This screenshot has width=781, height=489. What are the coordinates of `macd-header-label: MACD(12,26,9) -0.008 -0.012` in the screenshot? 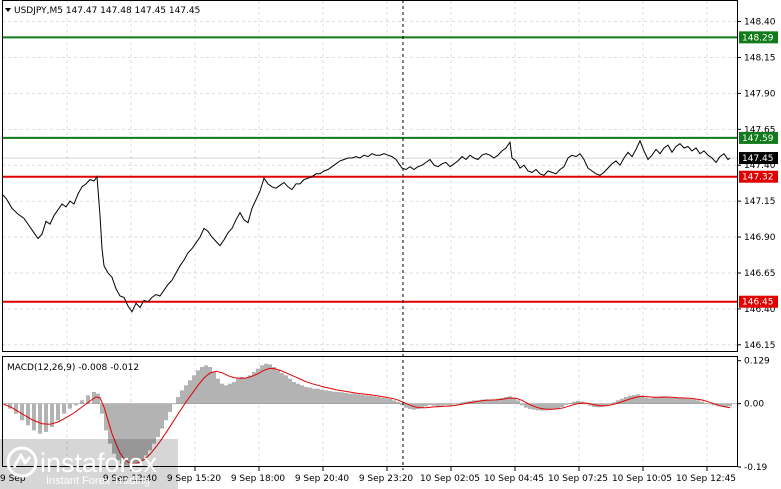 It's located at (73, 368).